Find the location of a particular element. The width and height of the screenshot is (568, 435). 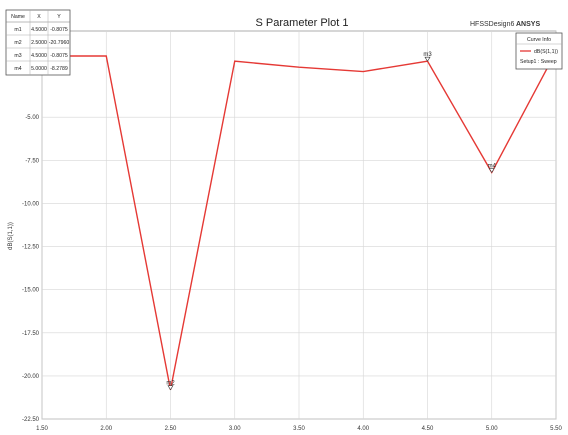

legend-entry: dB(S(1,1)) is located at coordinates (546, 52).